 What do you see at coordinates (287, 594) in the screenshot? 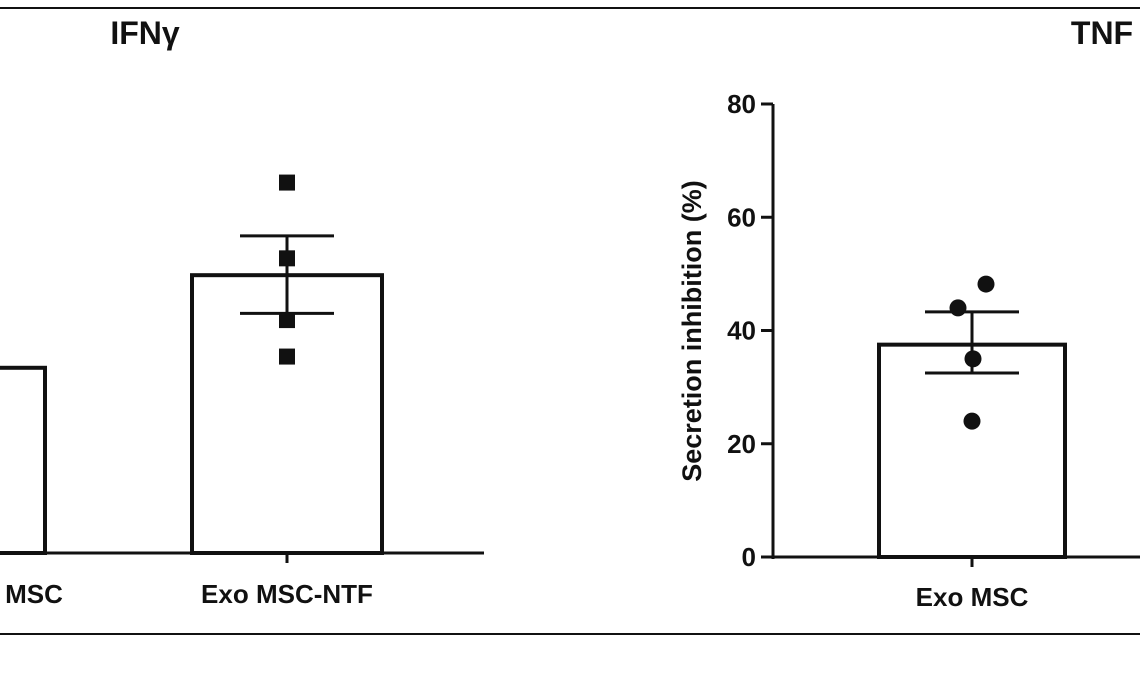
I see `panel-ifng-x-label-2: Exo MSC-NTF` at bounding box center [287, 594].